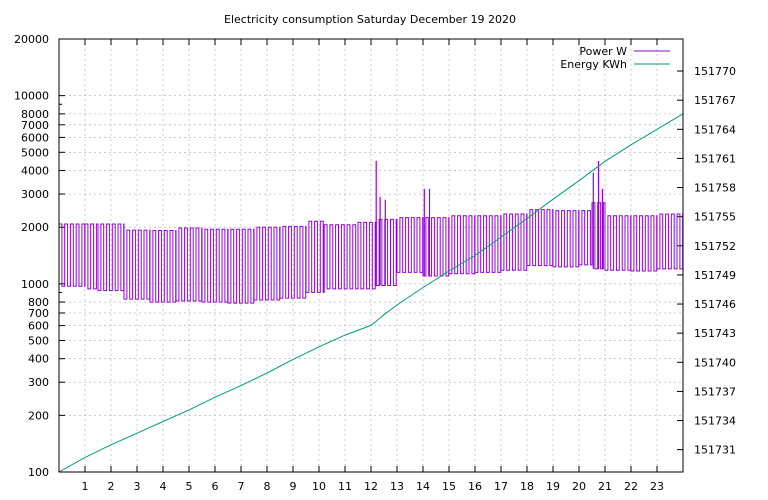  Describe the element at coordinates (475, 486) in the screenshot. I see `x-tick-label: 16` at that location.